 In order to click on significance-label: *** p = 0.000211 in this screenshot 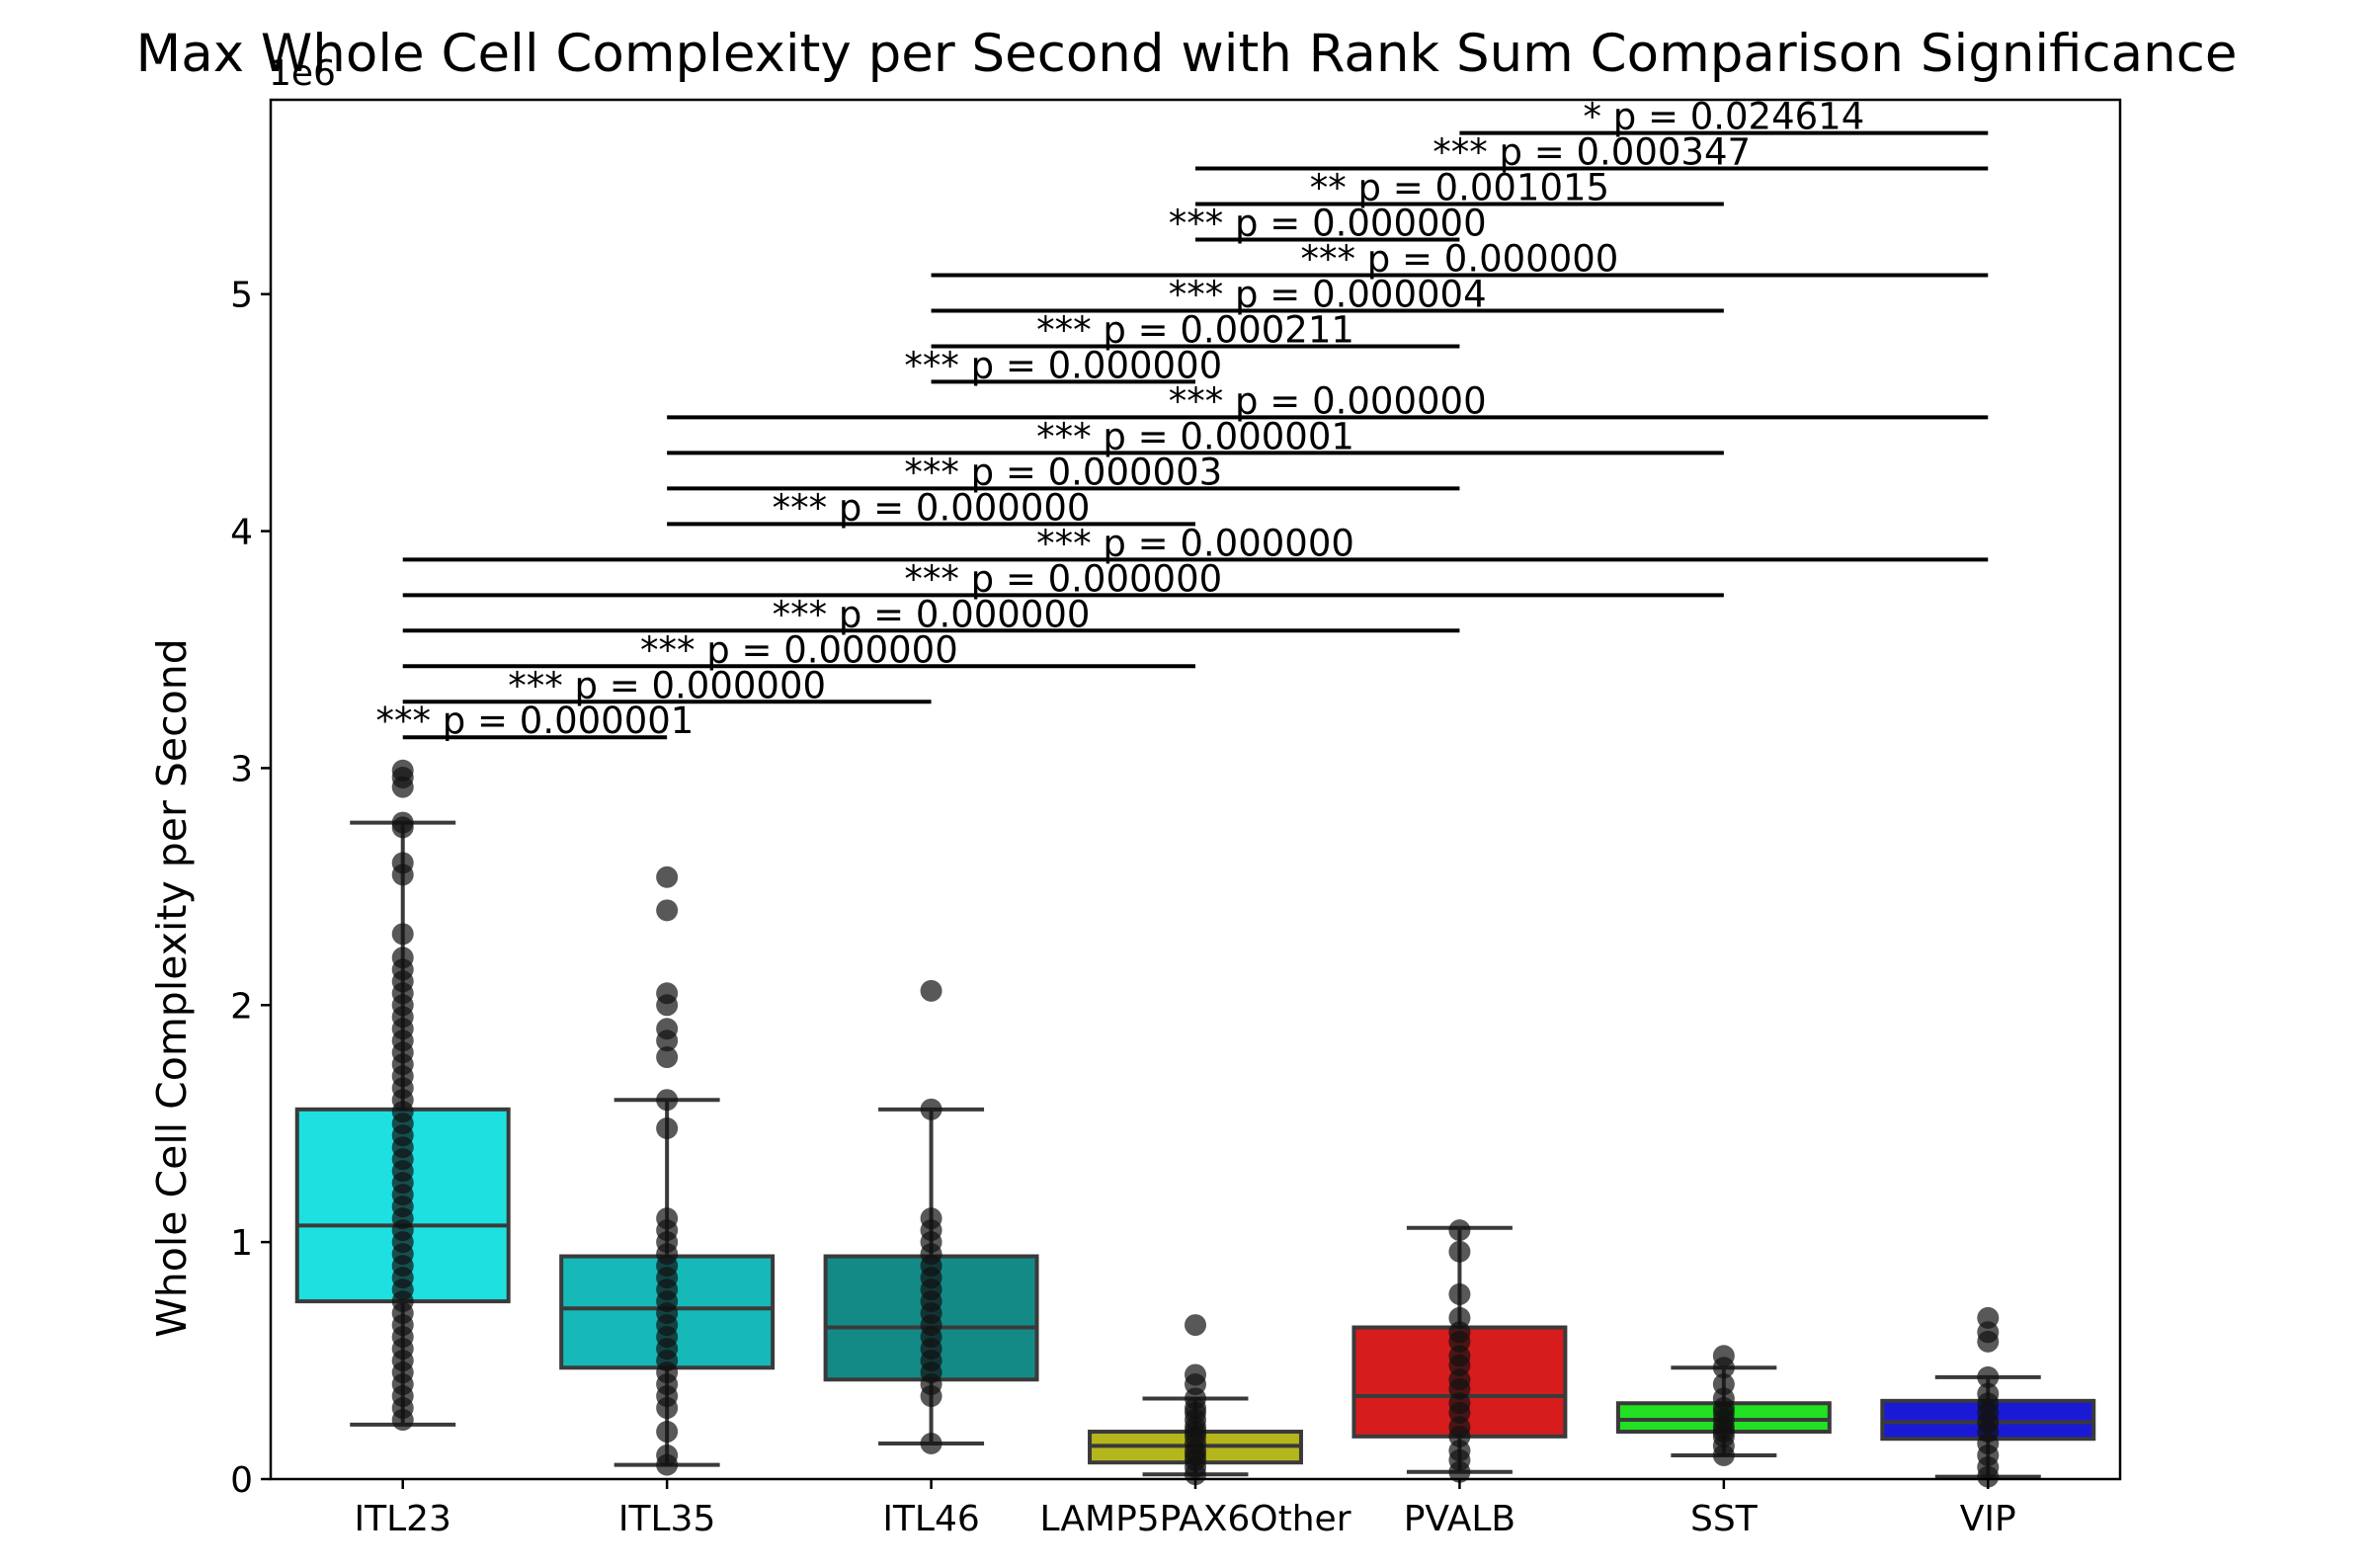, I will do `click(1195, 329)`.